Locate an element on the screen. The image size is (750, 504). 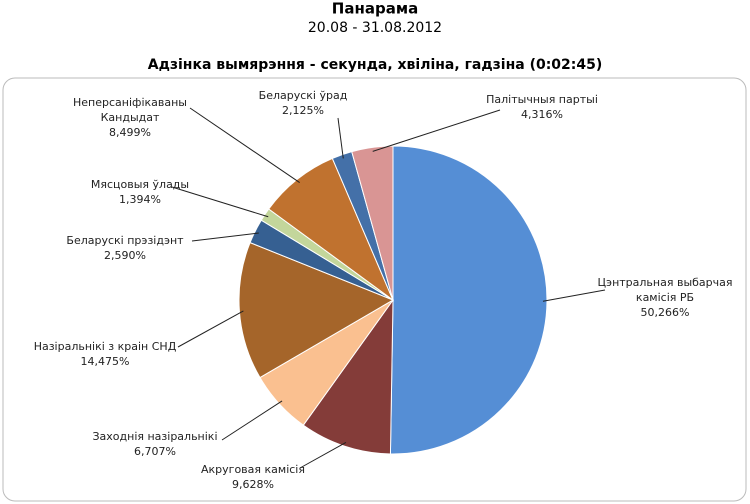
value-label: 4,316% is located at coordinates (542, 114).